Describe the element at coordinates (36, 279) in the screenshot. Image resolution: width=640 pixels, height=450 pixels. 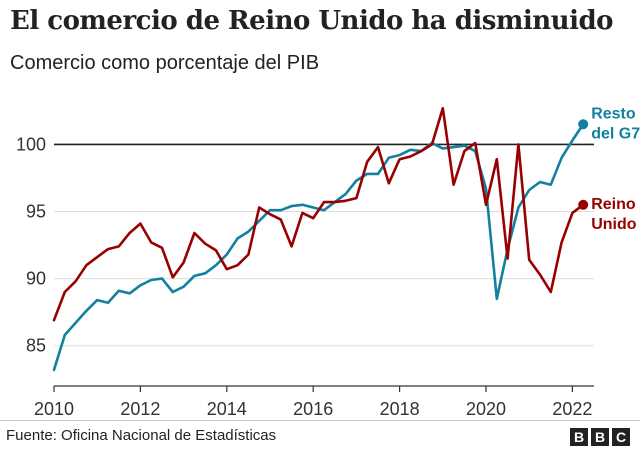
I see `y-tick-label: 90` at that location.